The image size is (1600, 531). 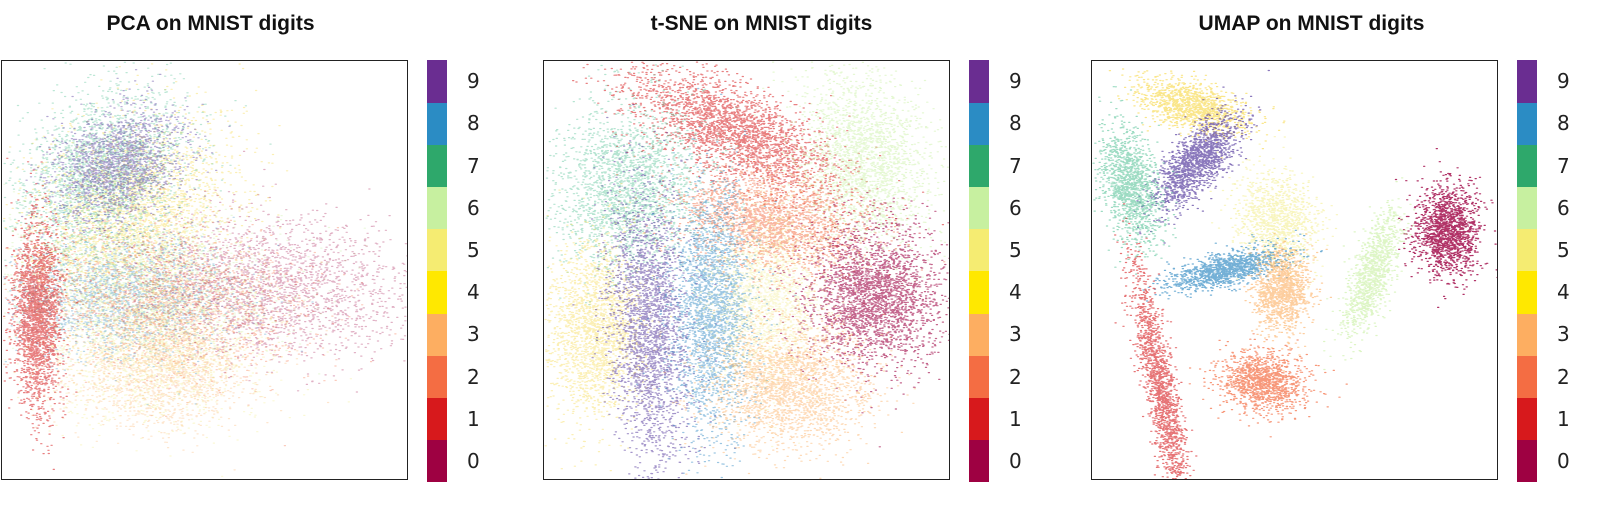 What do you see at coordinates (210, 23) in the screenshot?
I see `chart-title: PCA on MNIST digits` at bounding box center [210, 23].